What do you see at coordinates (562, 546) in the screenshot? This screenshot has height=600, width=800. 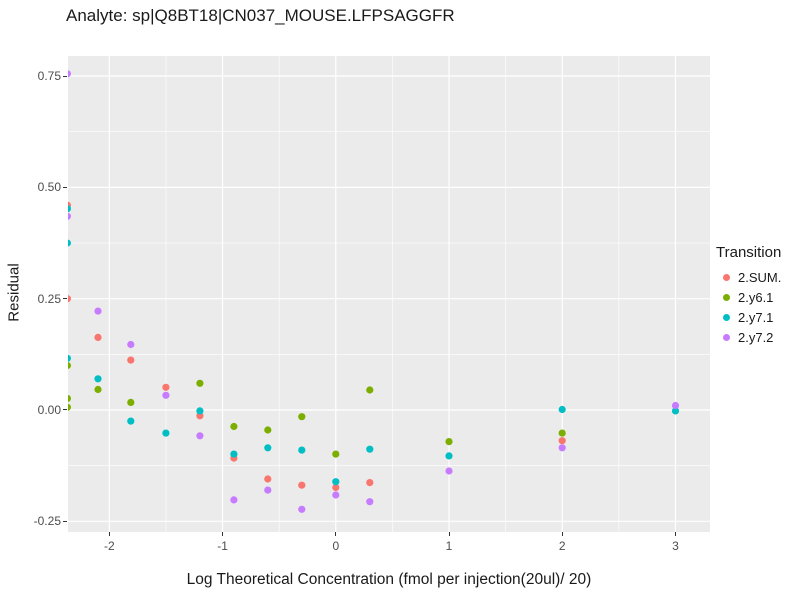 I see `x-tick-label: 2` at bounding box center [562, 546].